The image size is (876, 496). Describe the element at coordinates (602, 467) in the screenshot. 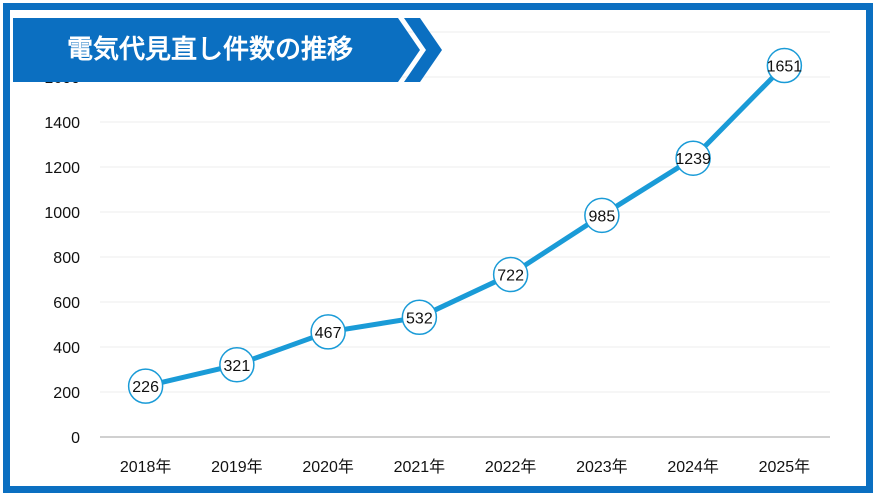

I see `x-tick-label: 2023年` at that location.